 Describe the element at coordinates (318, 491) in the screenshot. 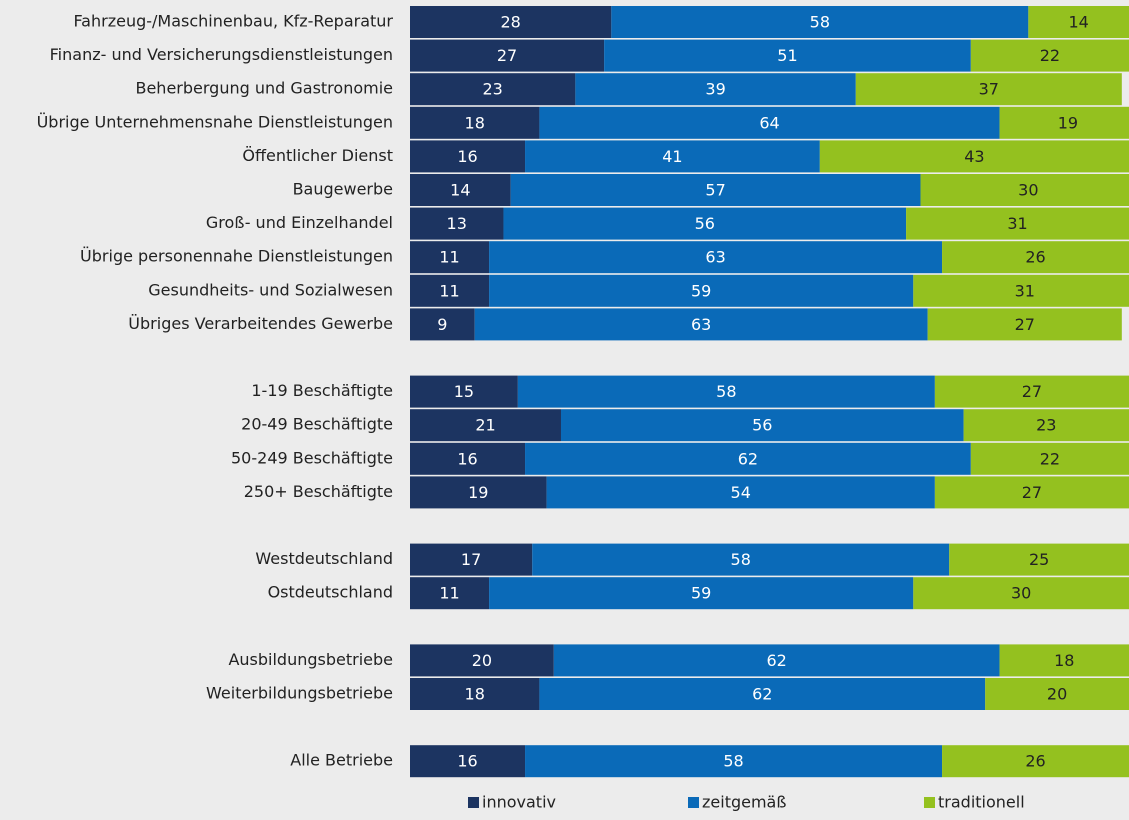

I see `y-tick-label: 250+ Beschäftigte` at that location.